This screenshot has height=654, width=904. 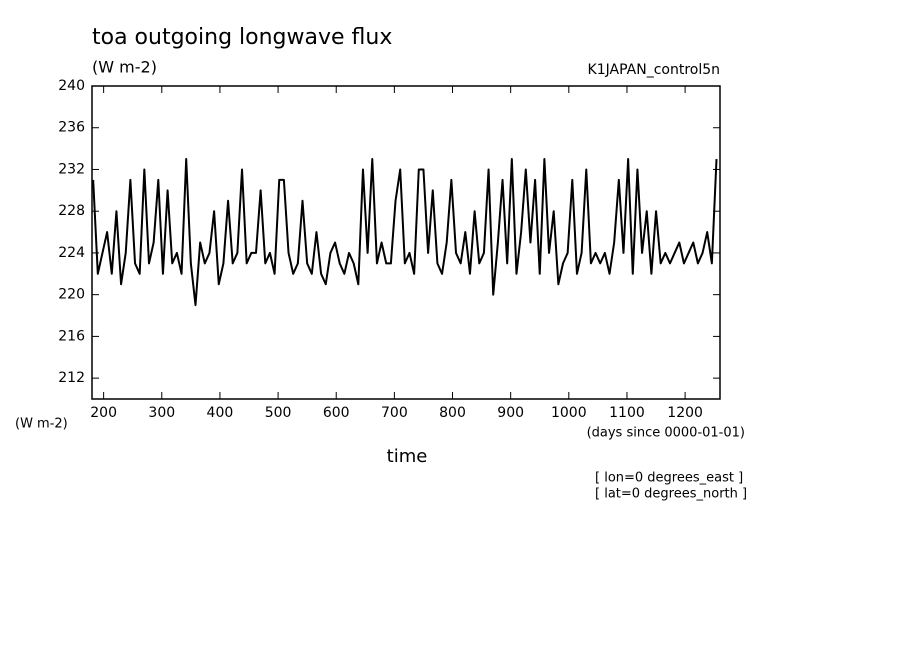 What do you see at coordinates (71, 128) in the screenshot?
I see `y-tick-label: 236` at bounding box center [71, 128].